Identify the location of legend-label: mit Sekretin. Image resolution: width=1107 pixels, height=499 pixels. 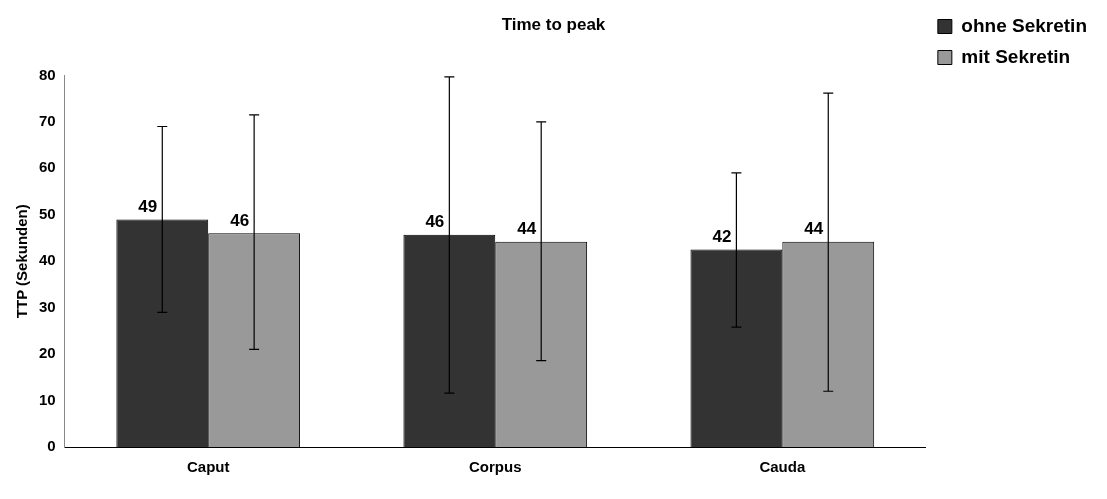
(1016, 56).